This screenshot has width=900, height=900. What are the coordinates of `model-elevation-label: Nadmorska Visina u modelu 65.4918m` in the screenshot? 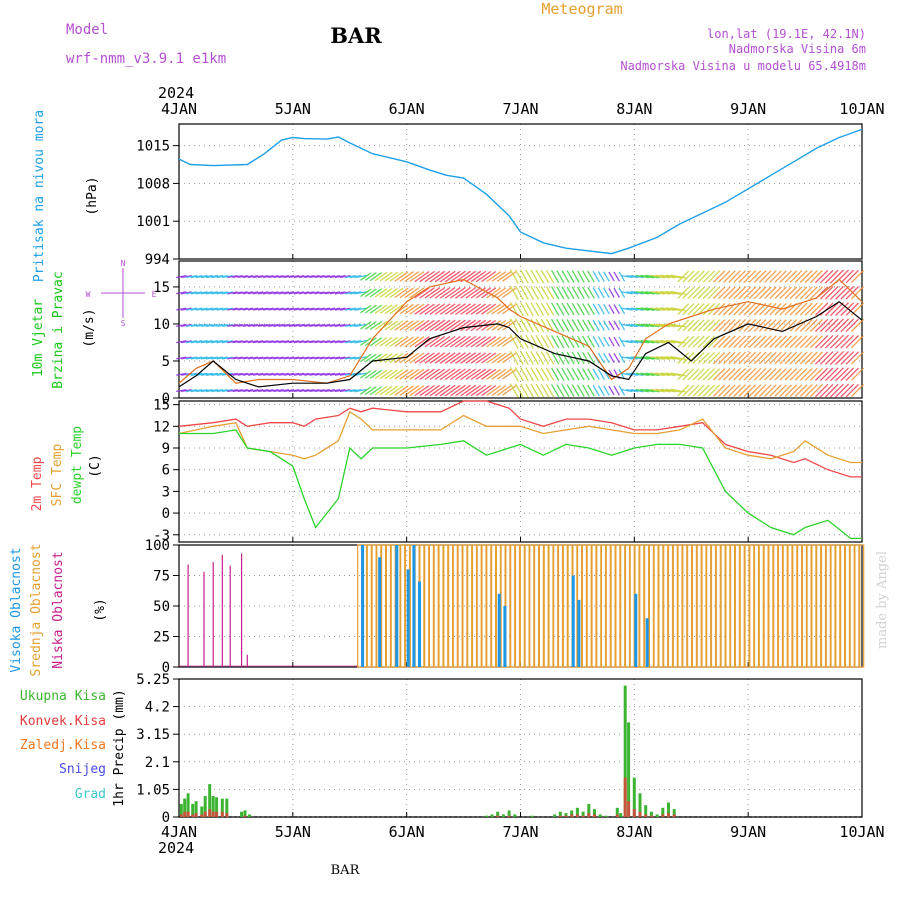 It's located at (743, 66).